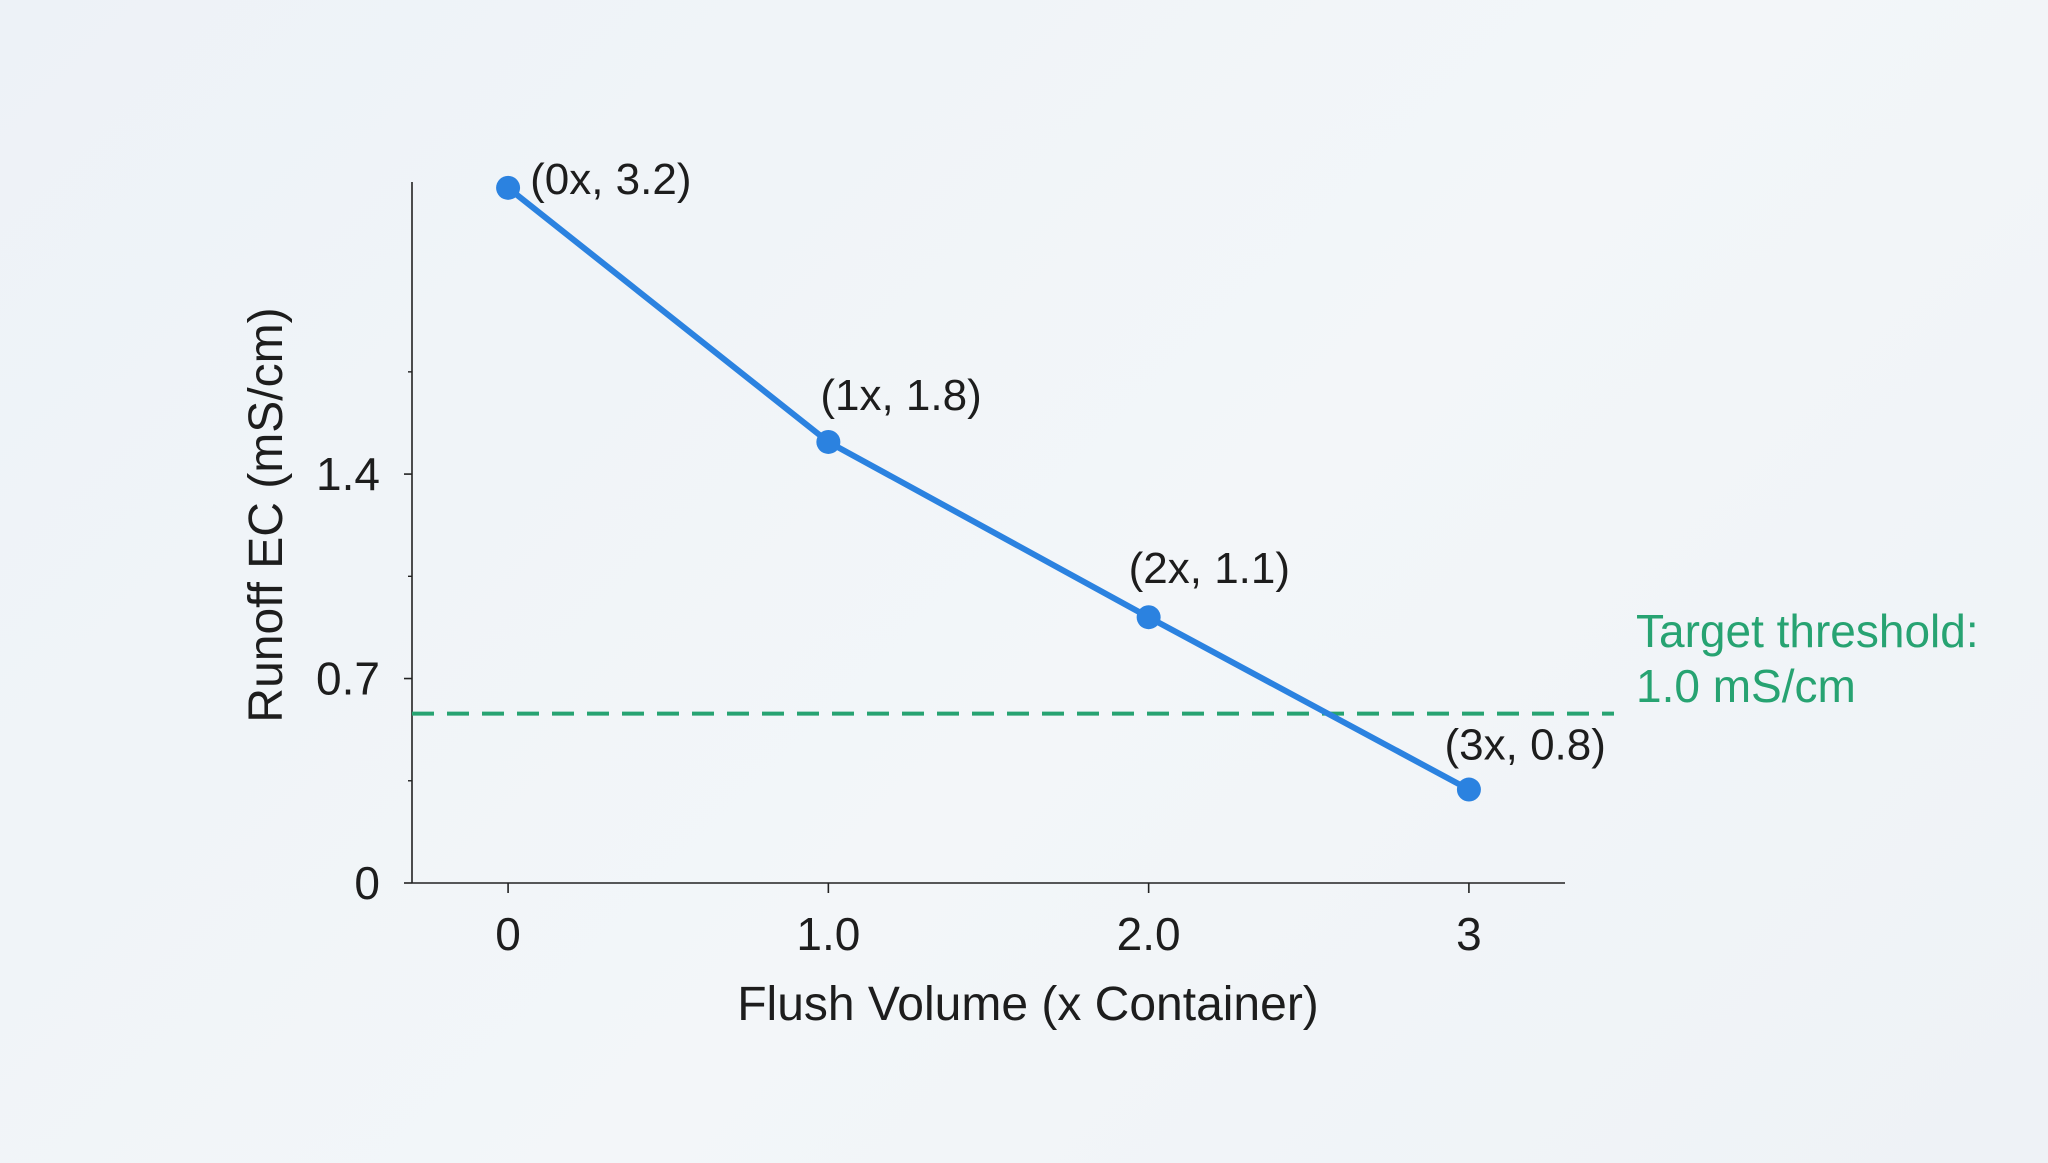 This screenshot has width=2048, height=1163. Describe the element at coordinates (1209, 568) in the screenshot. I see `data-label: (2x, 1.1)` at that location.